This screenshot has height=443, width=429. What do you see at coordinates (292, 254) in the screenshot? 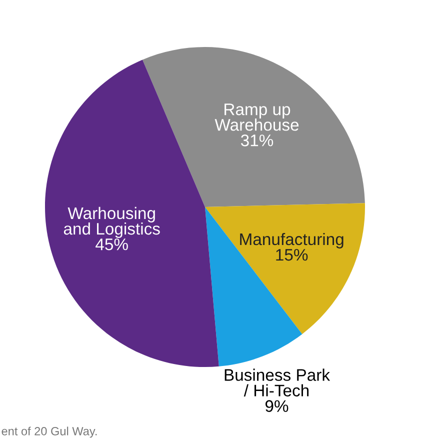
I see `data-label: 15%` at bounding box center [292, 254].